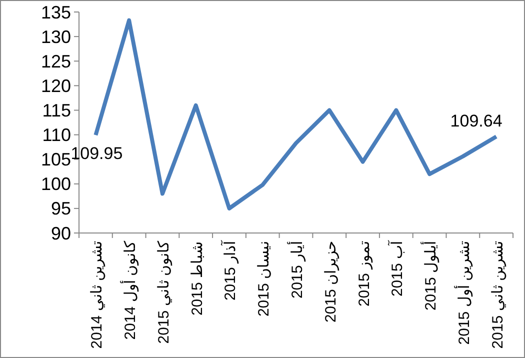 The width and height of the screenshot is (525, 358). What do you see at coordinates (296, 270) in the screenshot?
I see `x-tick-label: أيار 2015` at bounding box center [296, 270].